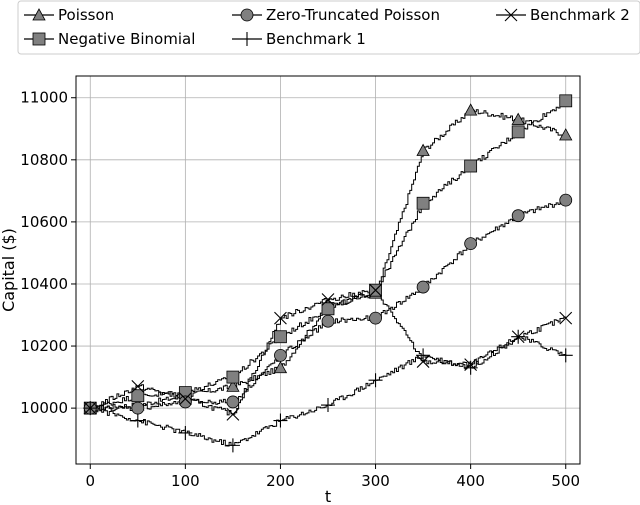 The image size is (640, 505). I want to click on x-axis-label: t, so click(328, 496).